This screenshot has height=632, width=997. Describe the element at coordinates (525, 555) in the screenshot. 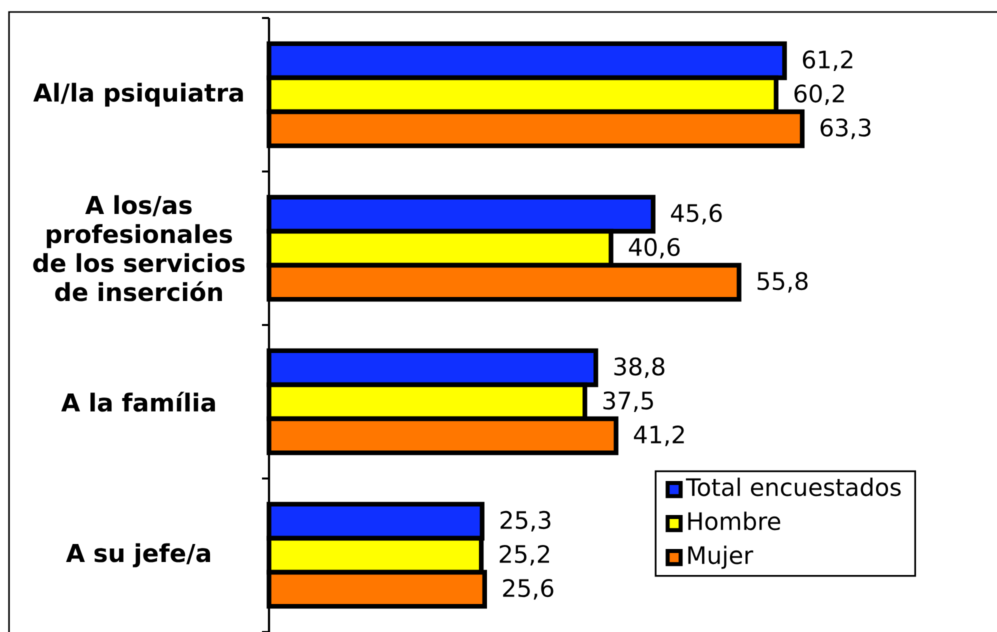

I see `data-label: 25,2` at that location.